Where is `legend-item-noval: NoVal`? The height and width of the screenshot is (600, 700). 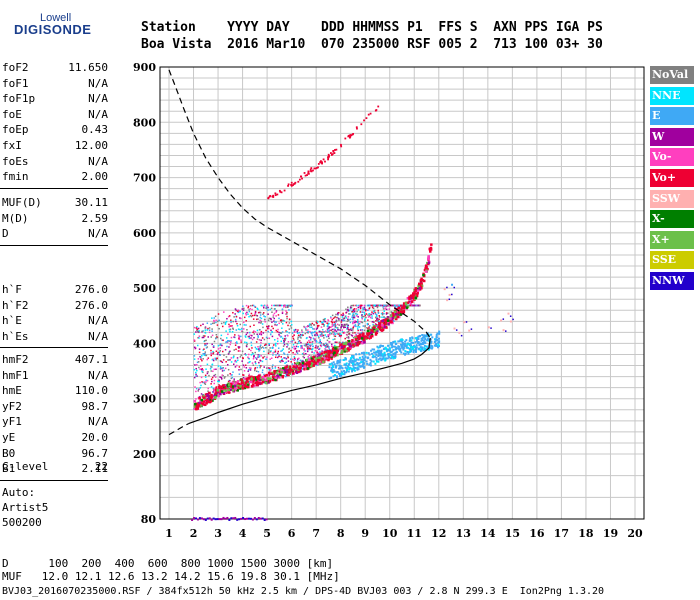 legend-item-noval: NoVal is located at coordinates (672, 75).